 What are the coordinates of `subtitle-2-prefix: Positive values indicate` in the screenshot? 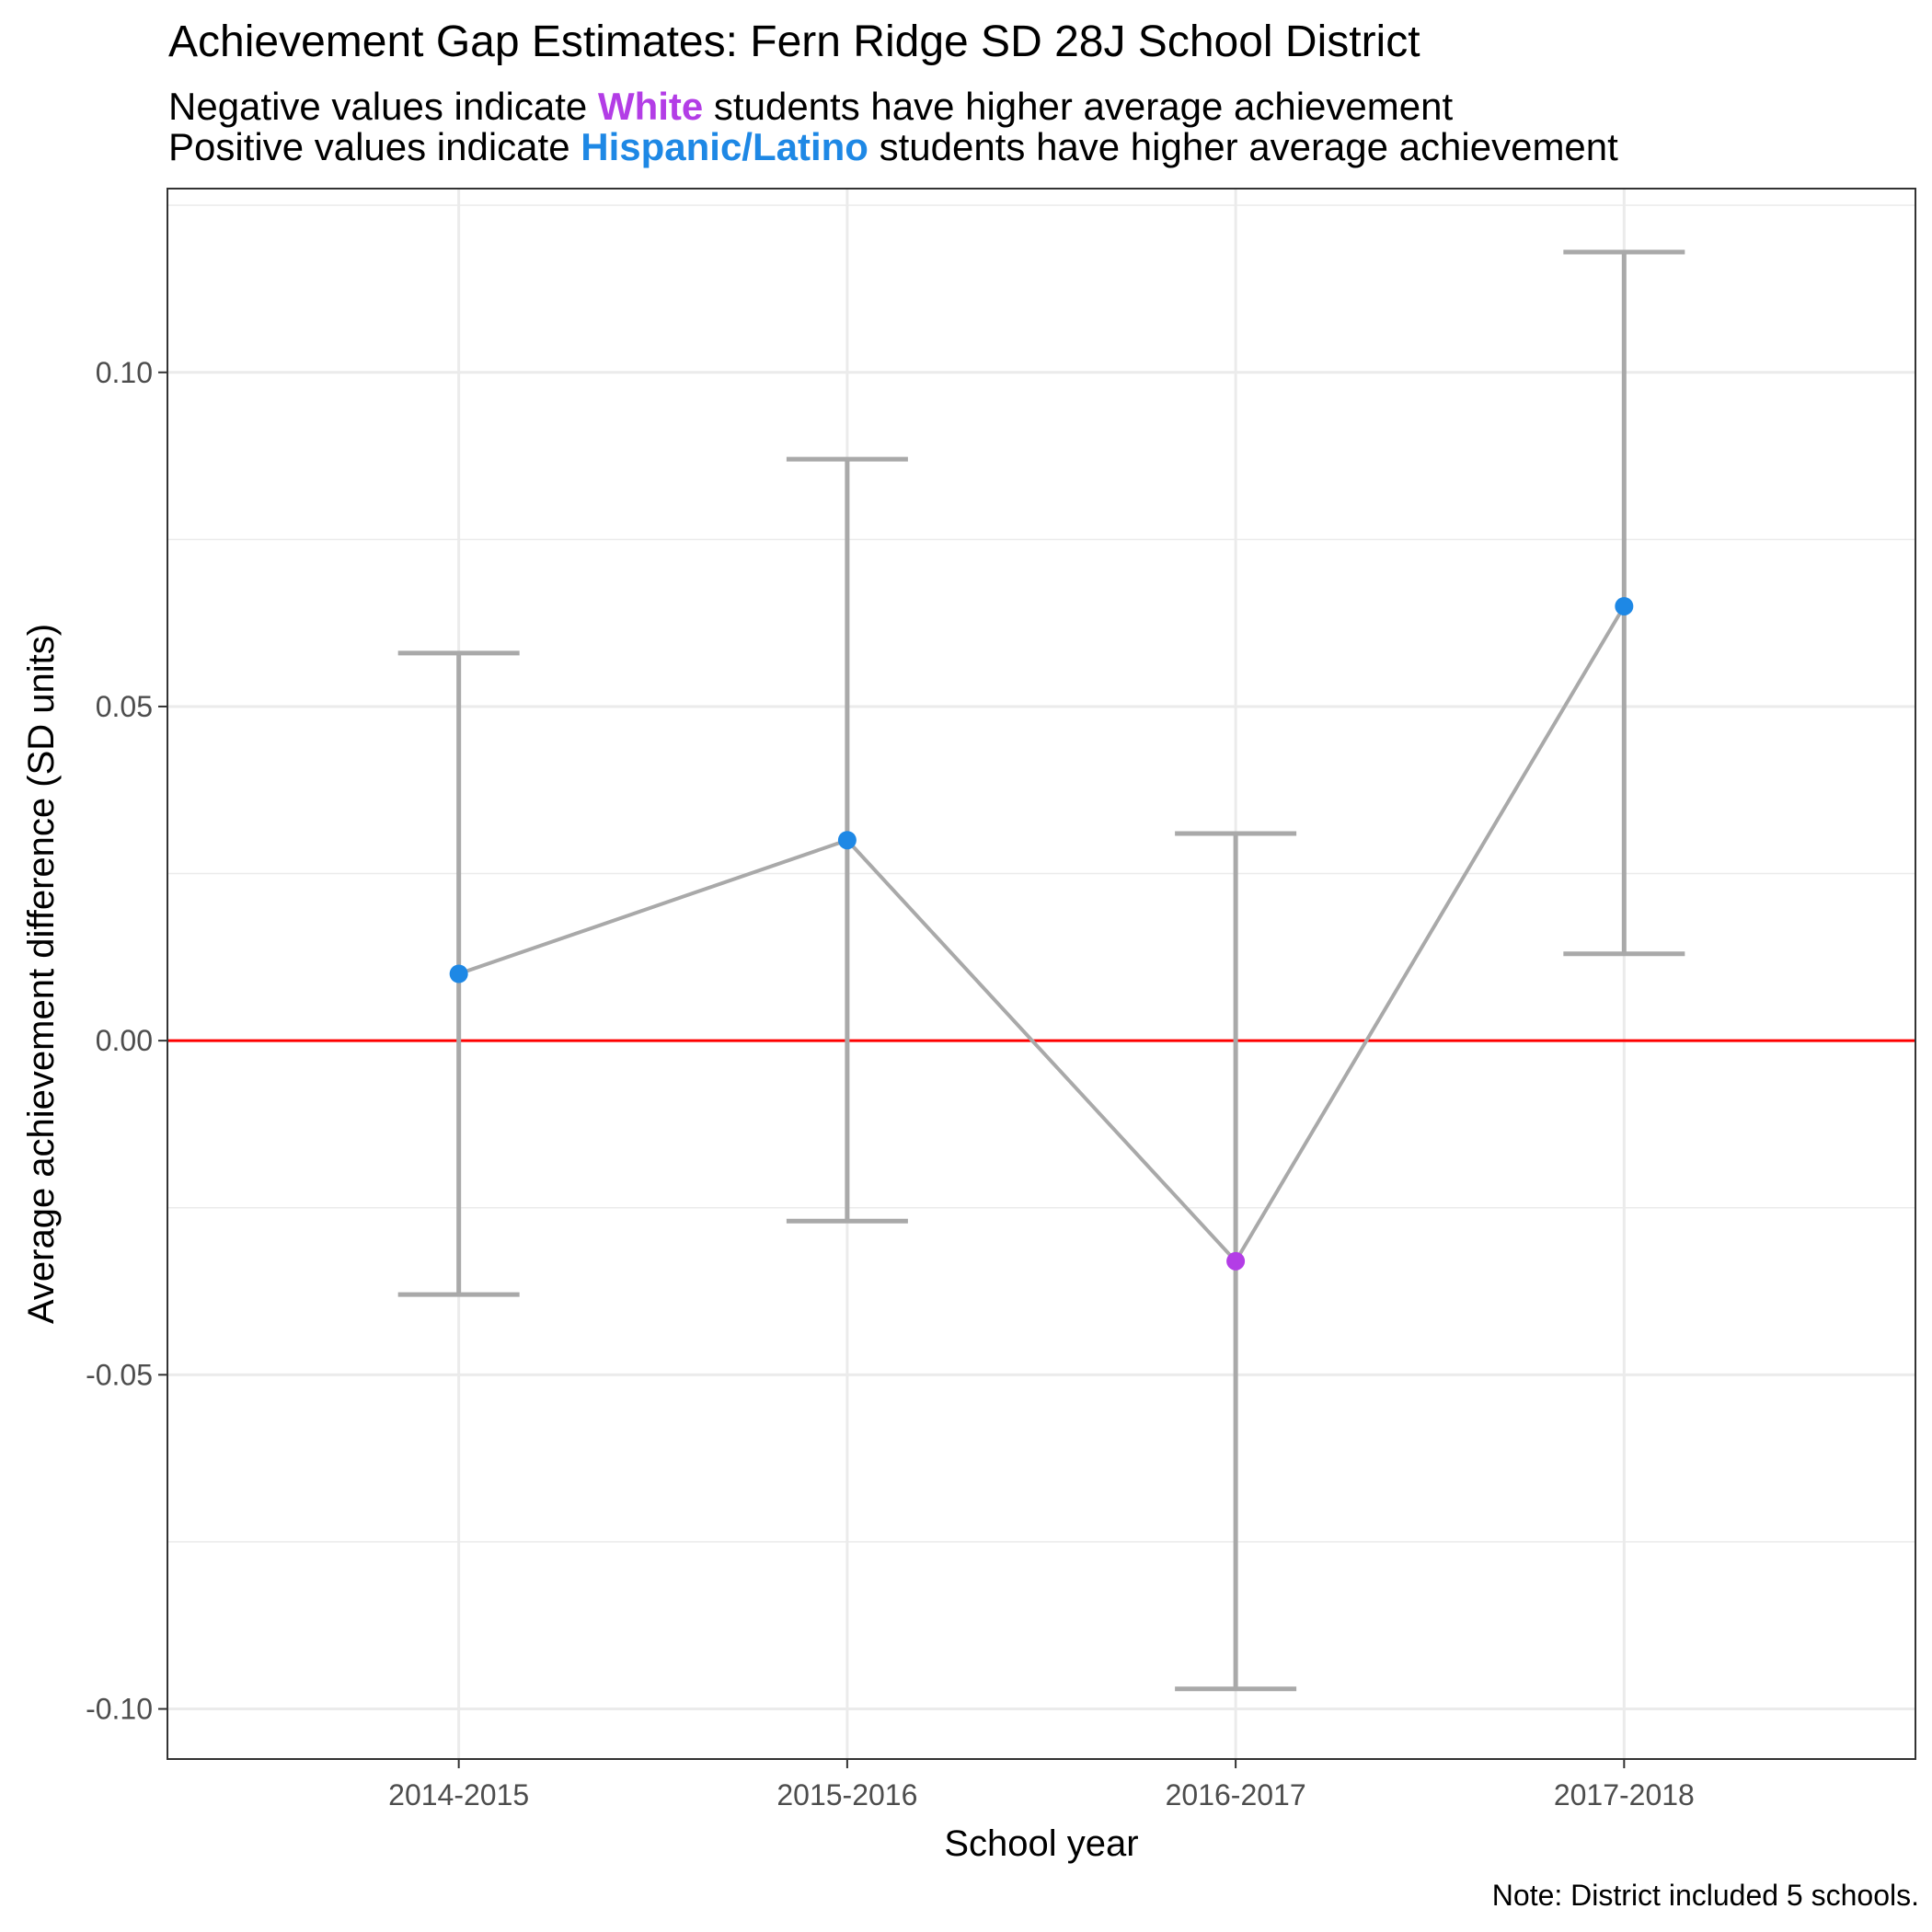 It's located at (374, 146).